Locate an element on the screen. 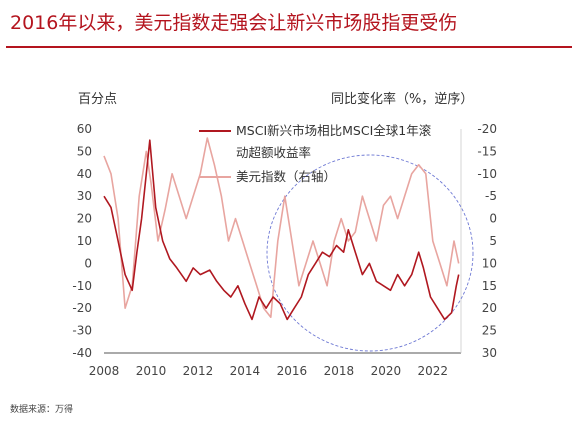 Image resolution: width=578 pixels, height=421 pixels. legend-label-dollar: 美元指数（右轴） is located at coordinates (286, 176).